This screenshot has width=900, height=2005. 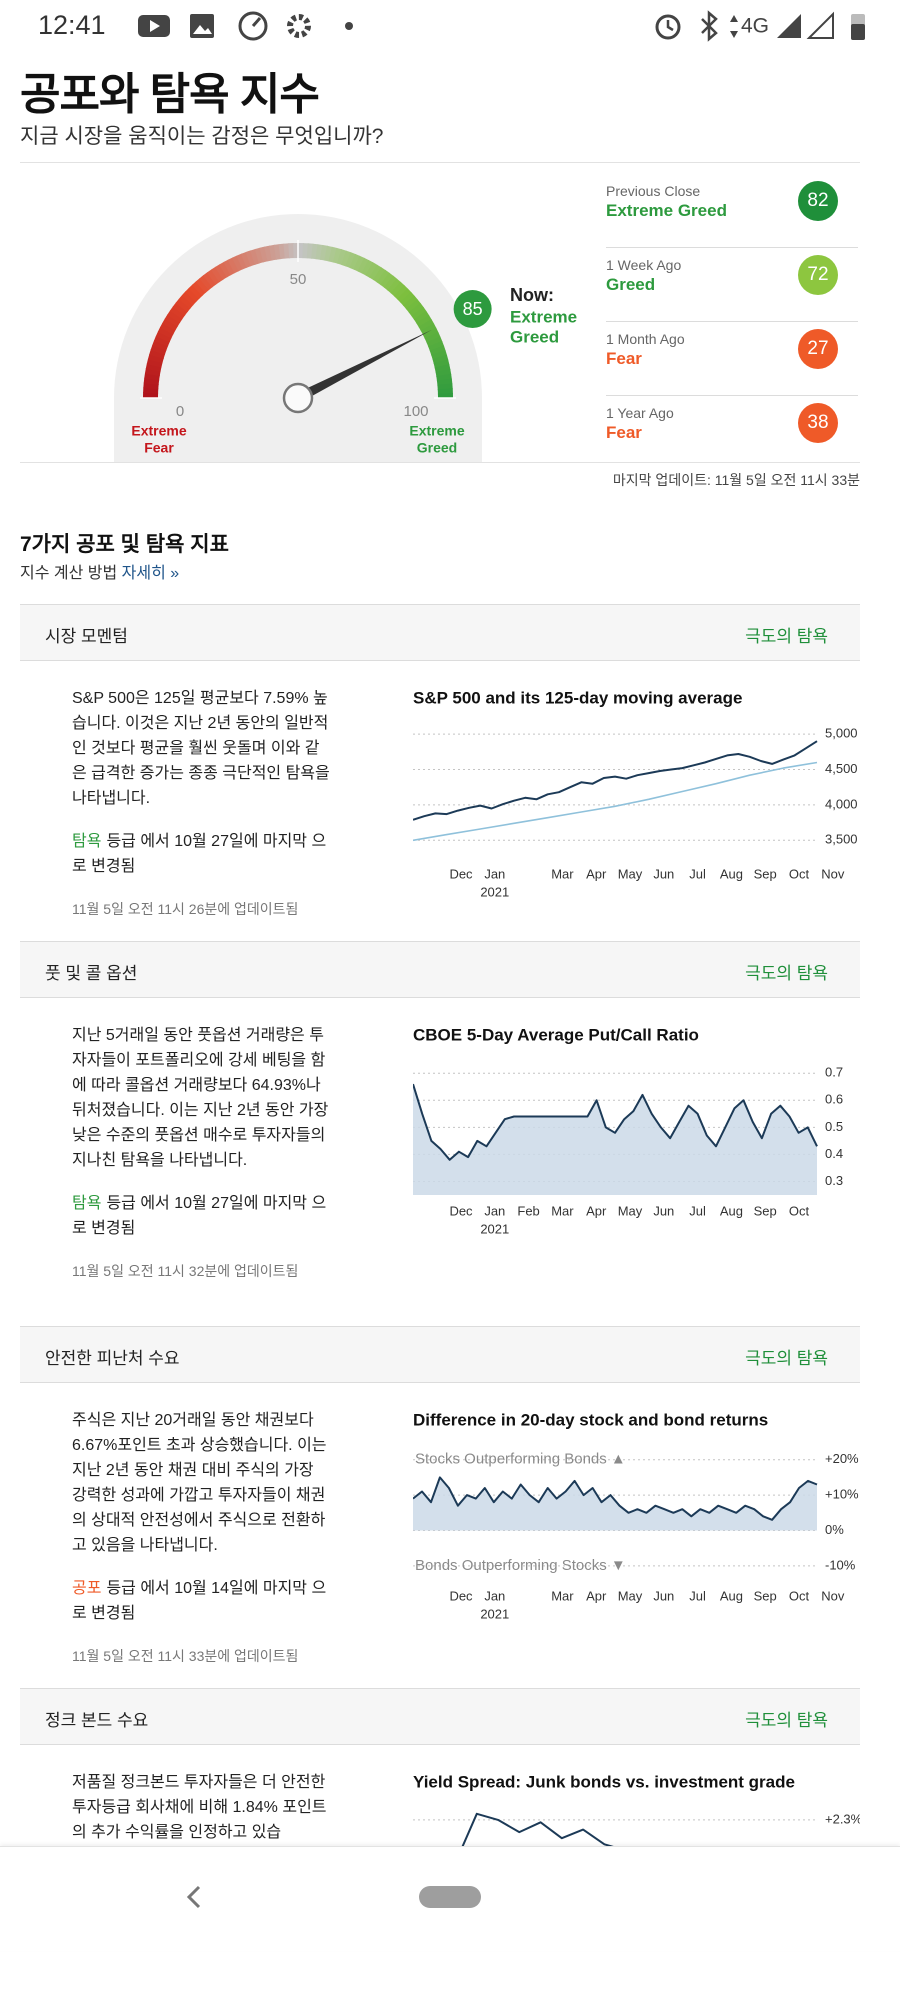 I want to click on alarm-hands, so click(x=670, y=26).